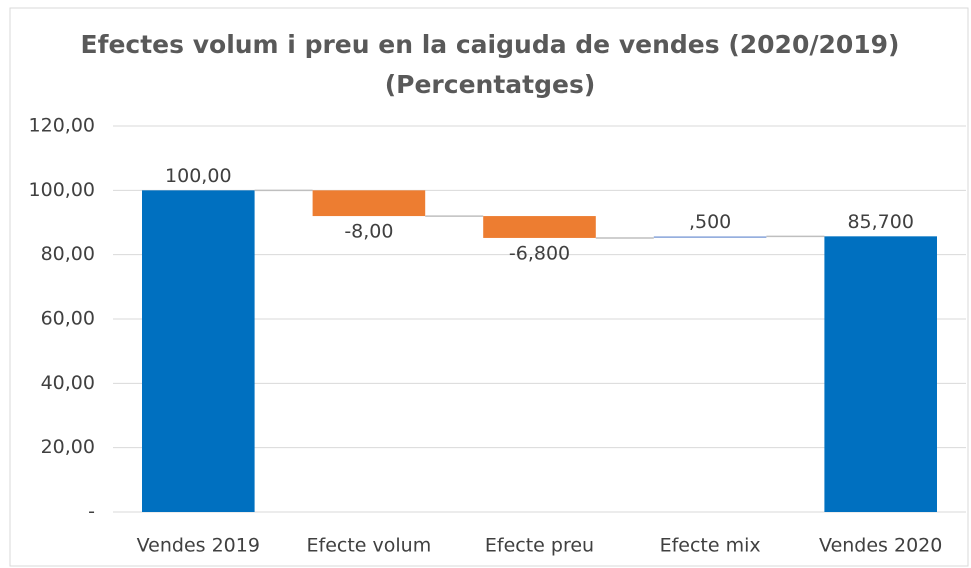 This screenshot has width=971, height=568. What do you see at coordinates (91, 512) in the screenshot?
I see `y-tick-label: -` at bounding box center [91, 512].